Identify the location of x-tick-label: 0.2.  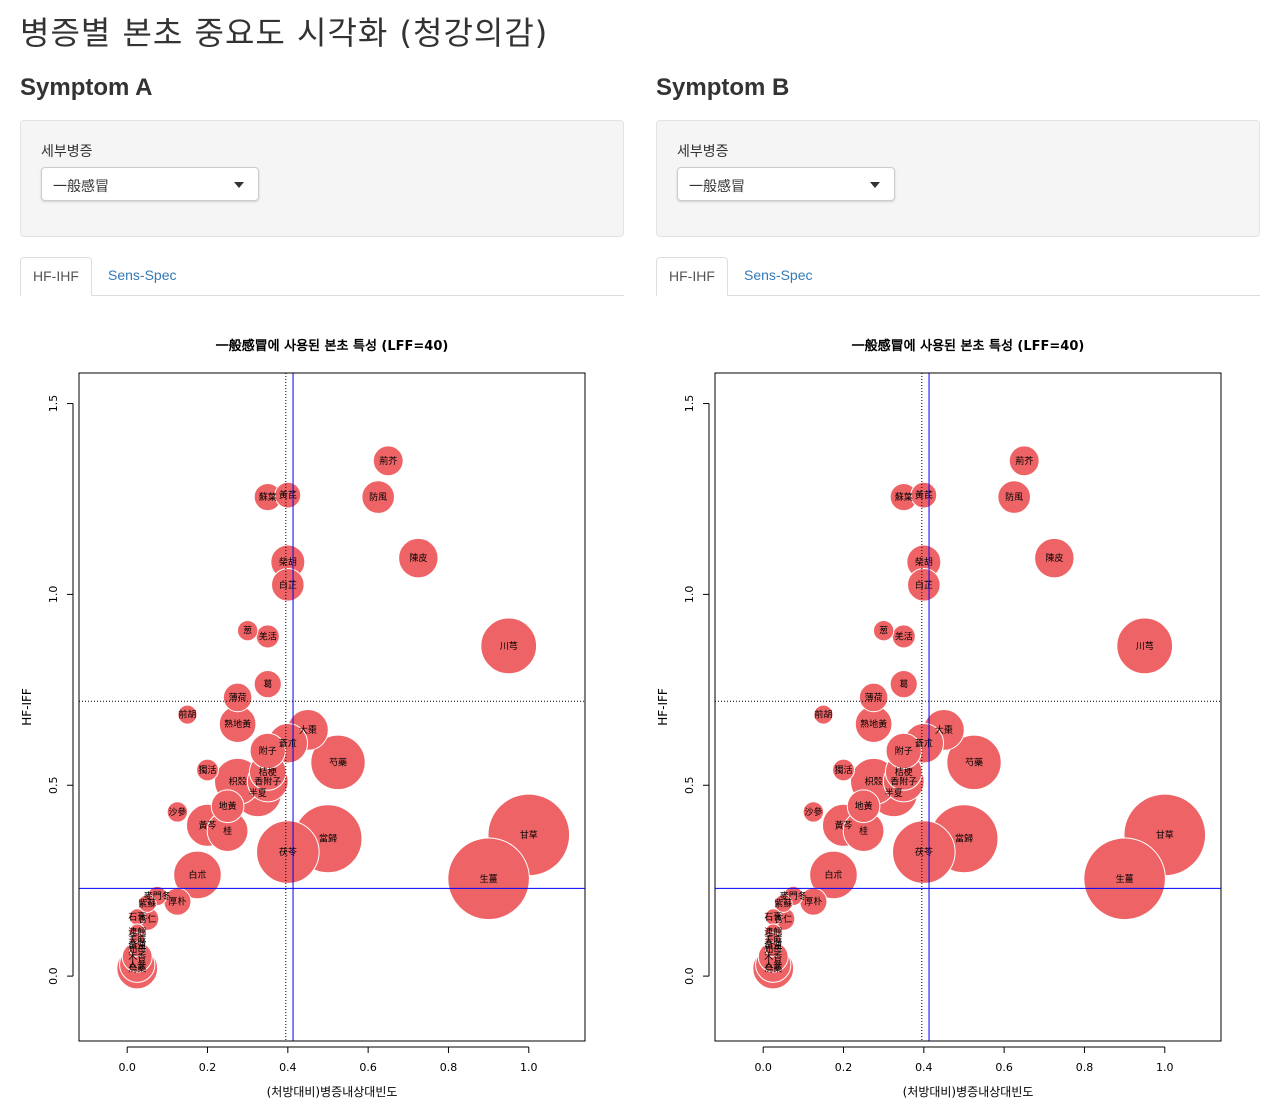
(844, 1067).